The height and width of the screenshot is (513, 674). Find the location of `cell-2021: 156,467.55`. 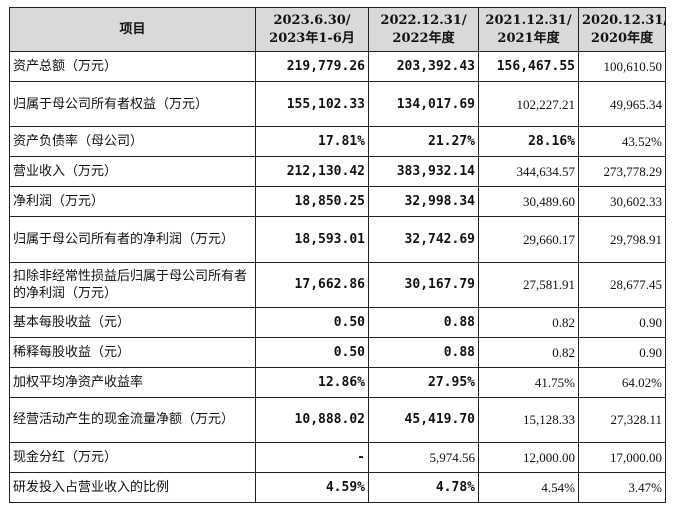

cell-2021: 156,467.55 is located at coordinates (528, 66).